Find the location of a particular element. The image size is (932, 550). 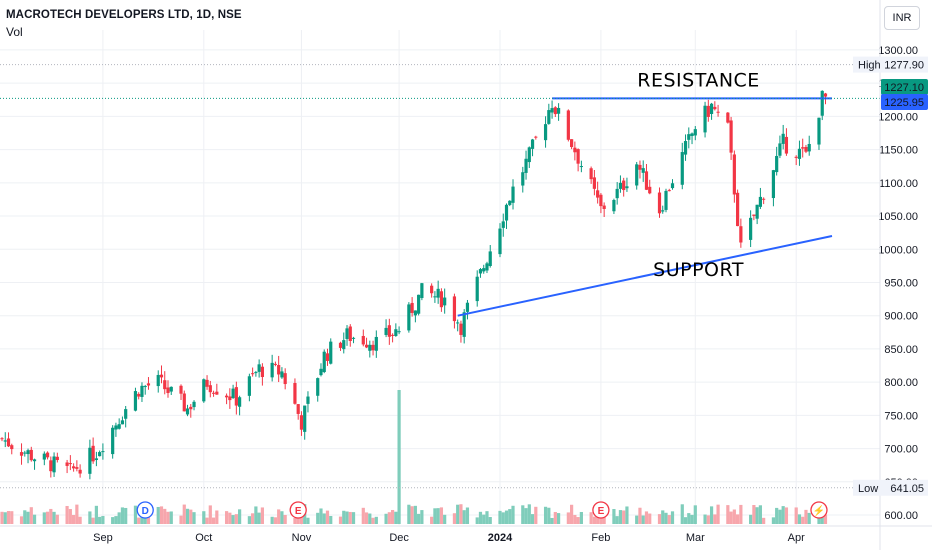

event-marker-label: D is located at coordinates (145, 511).